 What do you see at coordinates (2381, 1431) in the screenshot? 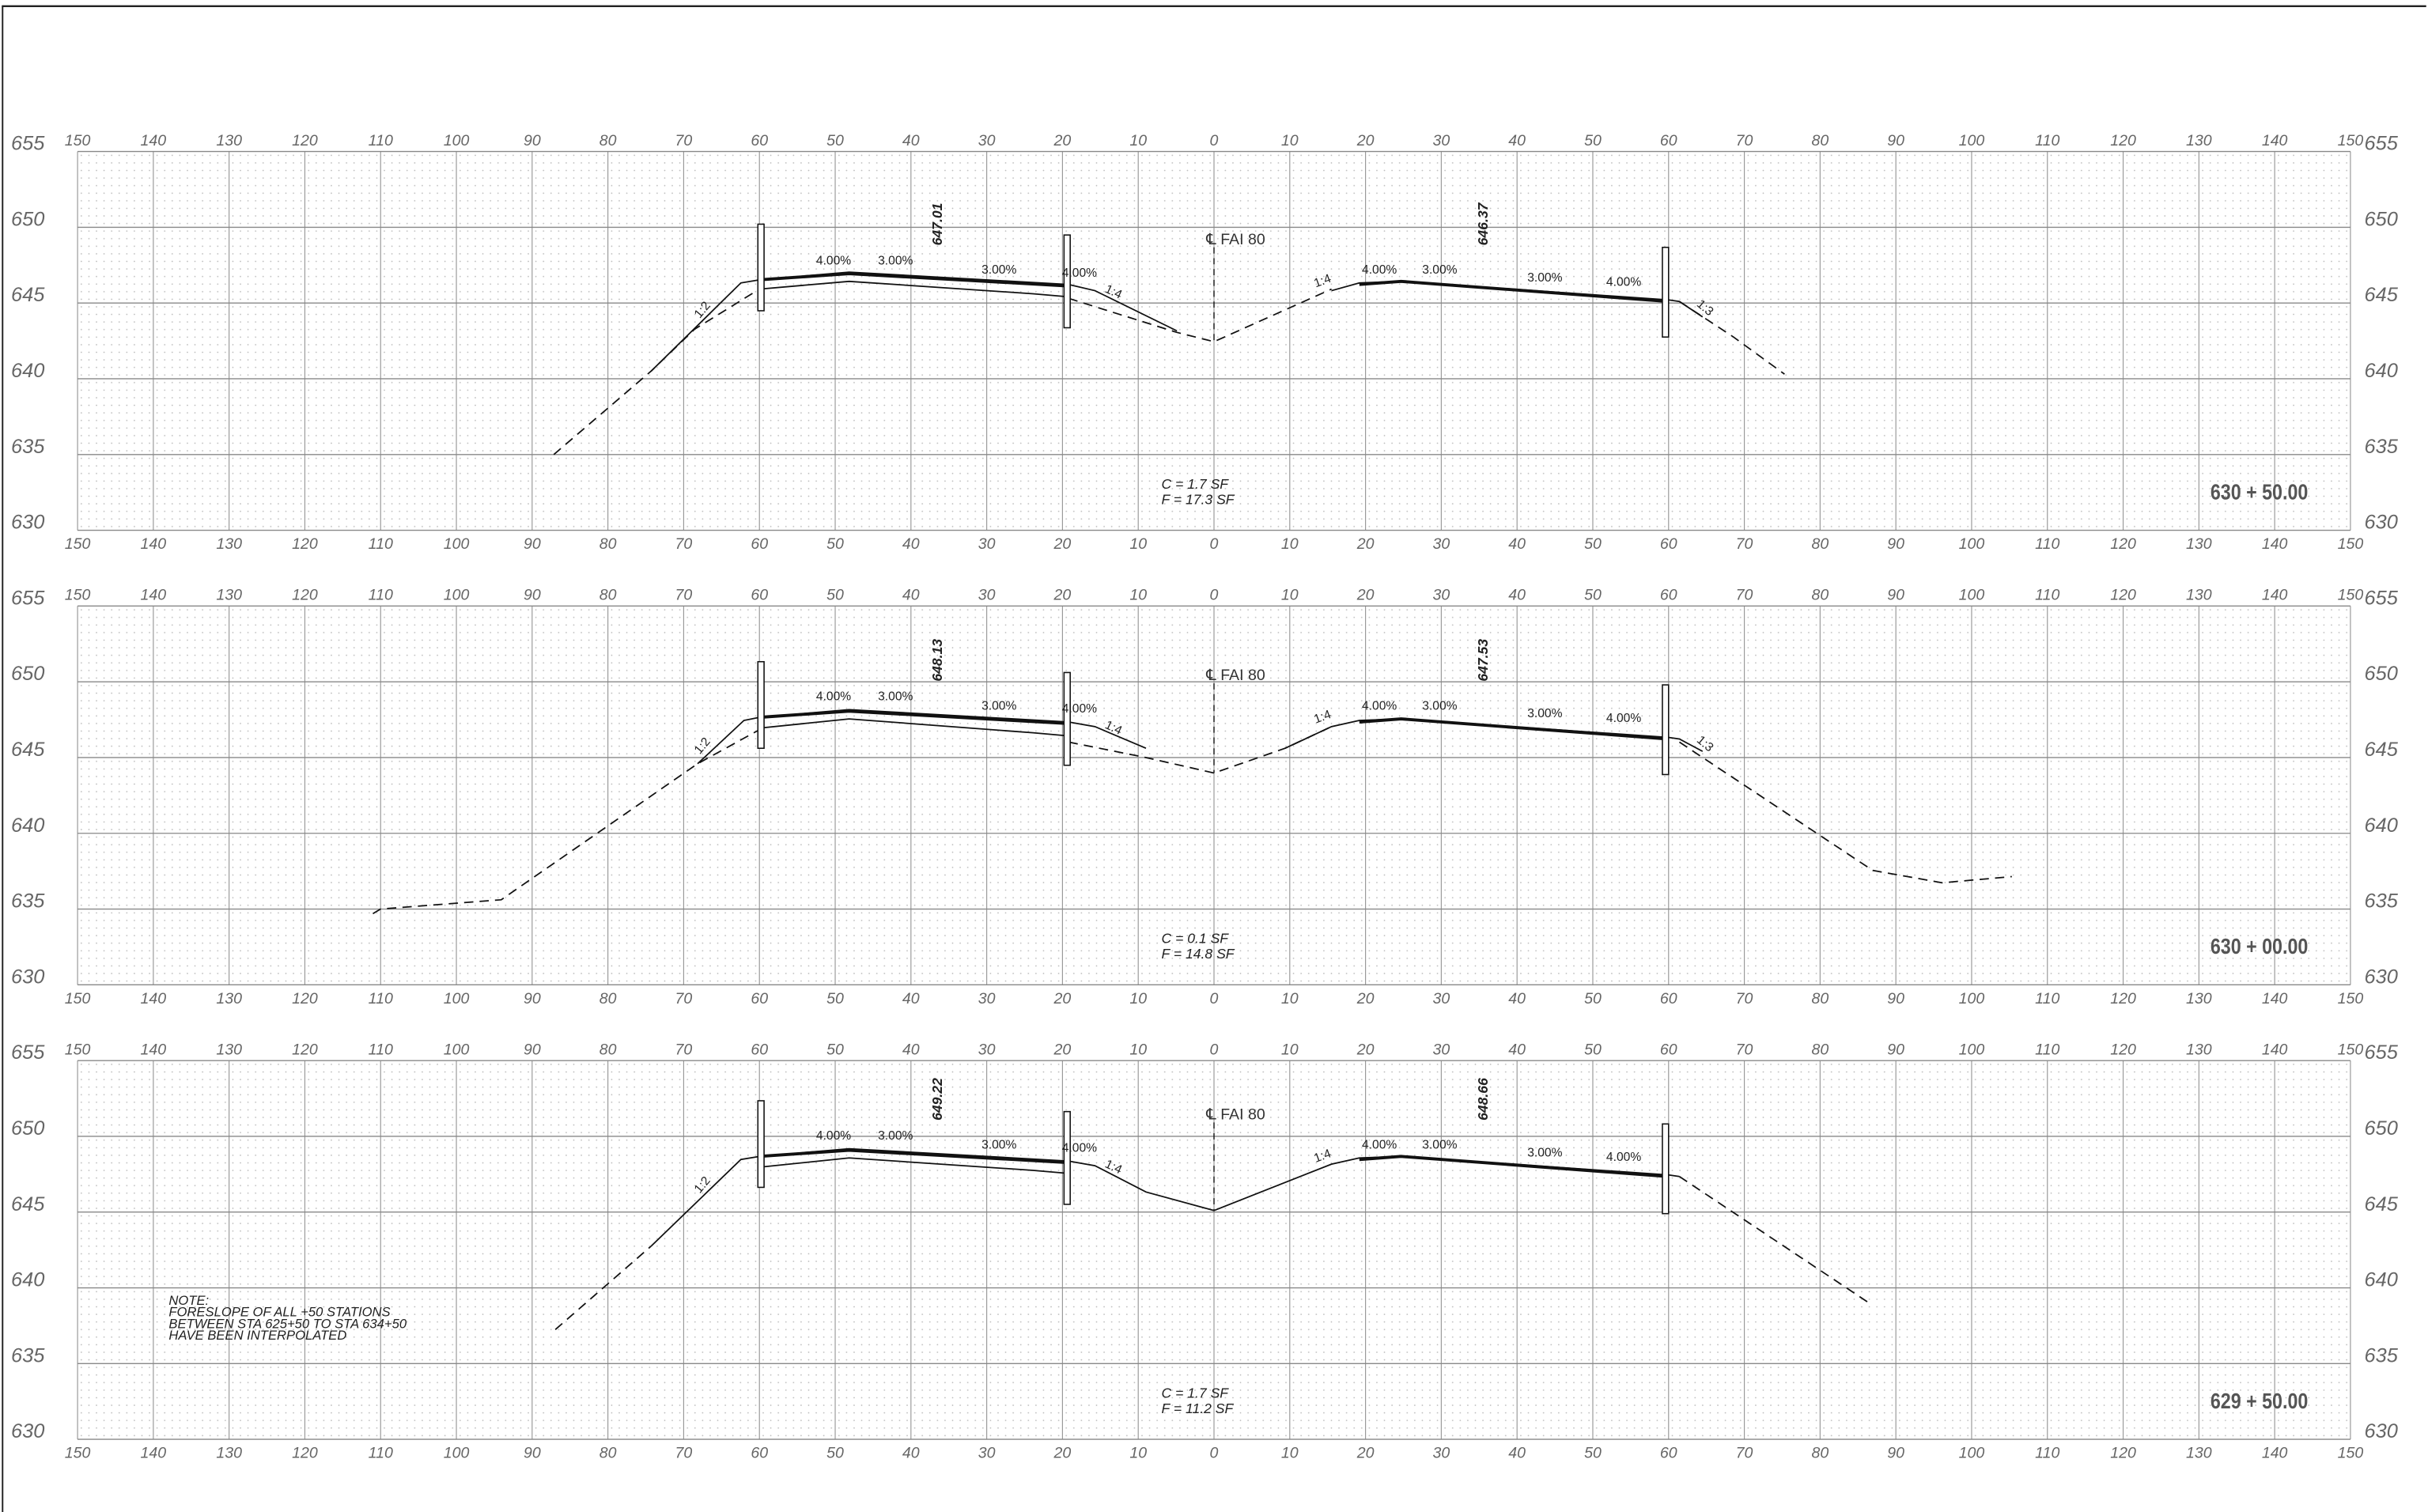
I see `elevation-label: 630` at bounding box center [2381, 1431].